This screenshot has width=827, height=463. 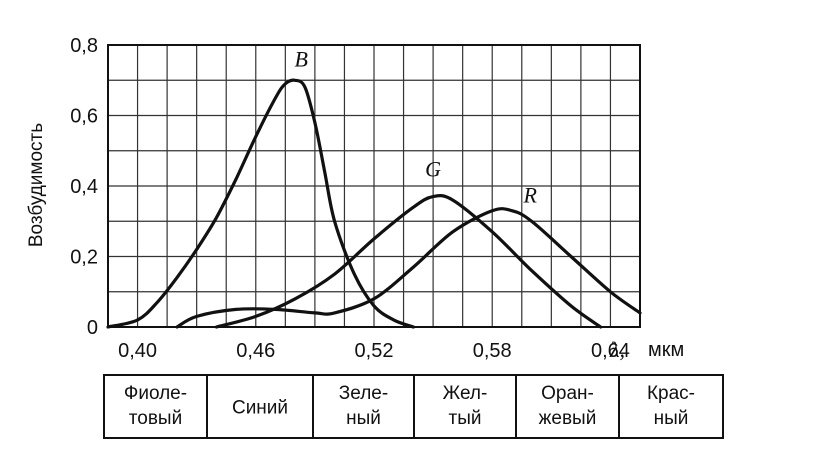 I want to click on x-tick-labels: 0,40 0,46 0,52 0,58 0,64, so click(x=374, y=351).